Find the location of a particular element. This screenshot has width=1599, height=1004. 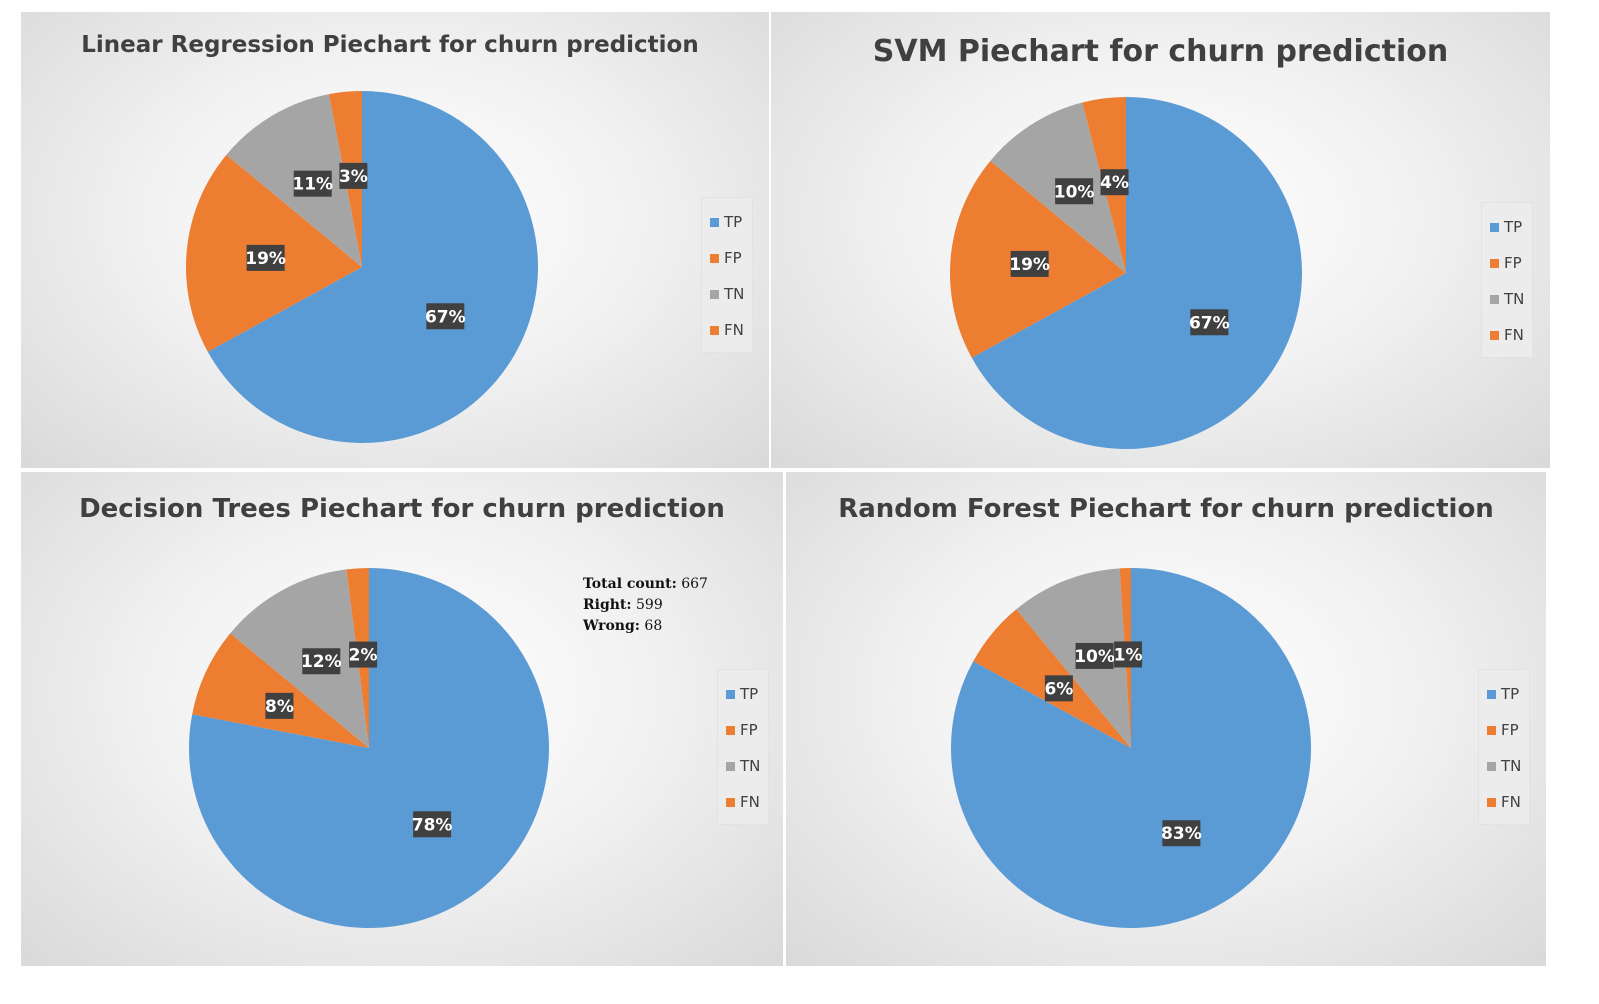

pie-chart: 83% 6%10%1% is located at coordinates (1131, 748).